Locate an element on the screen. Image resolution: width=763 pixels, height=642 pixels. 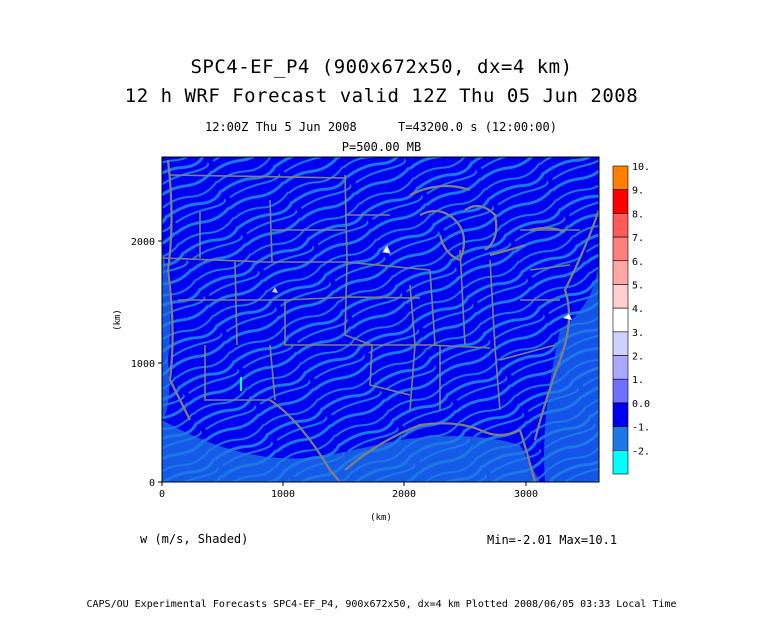
simulation-time-label: T=43200.0 s (12:00:00) is located at coordinates (477, 127).